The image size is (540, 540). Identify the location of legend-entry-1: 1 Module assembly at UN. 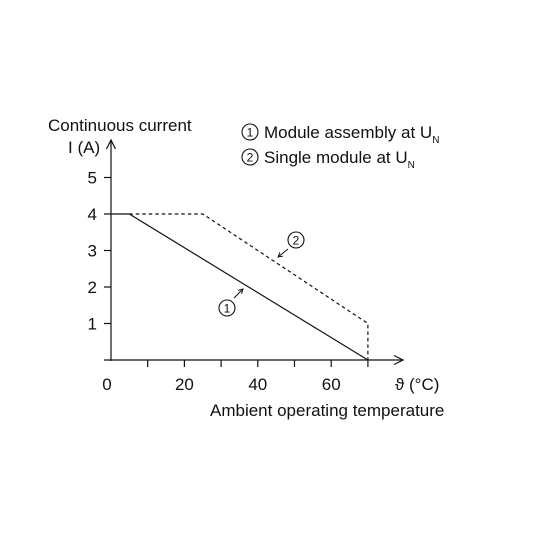
(340, 134).